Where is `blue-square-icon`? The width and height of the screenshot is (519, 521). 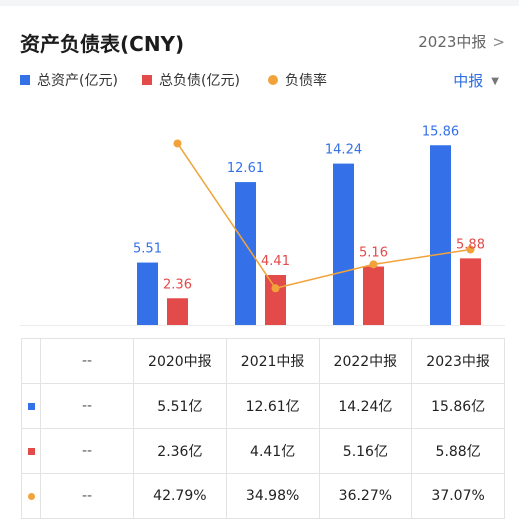
blue-square-icon is located at coordinates (31, 406).